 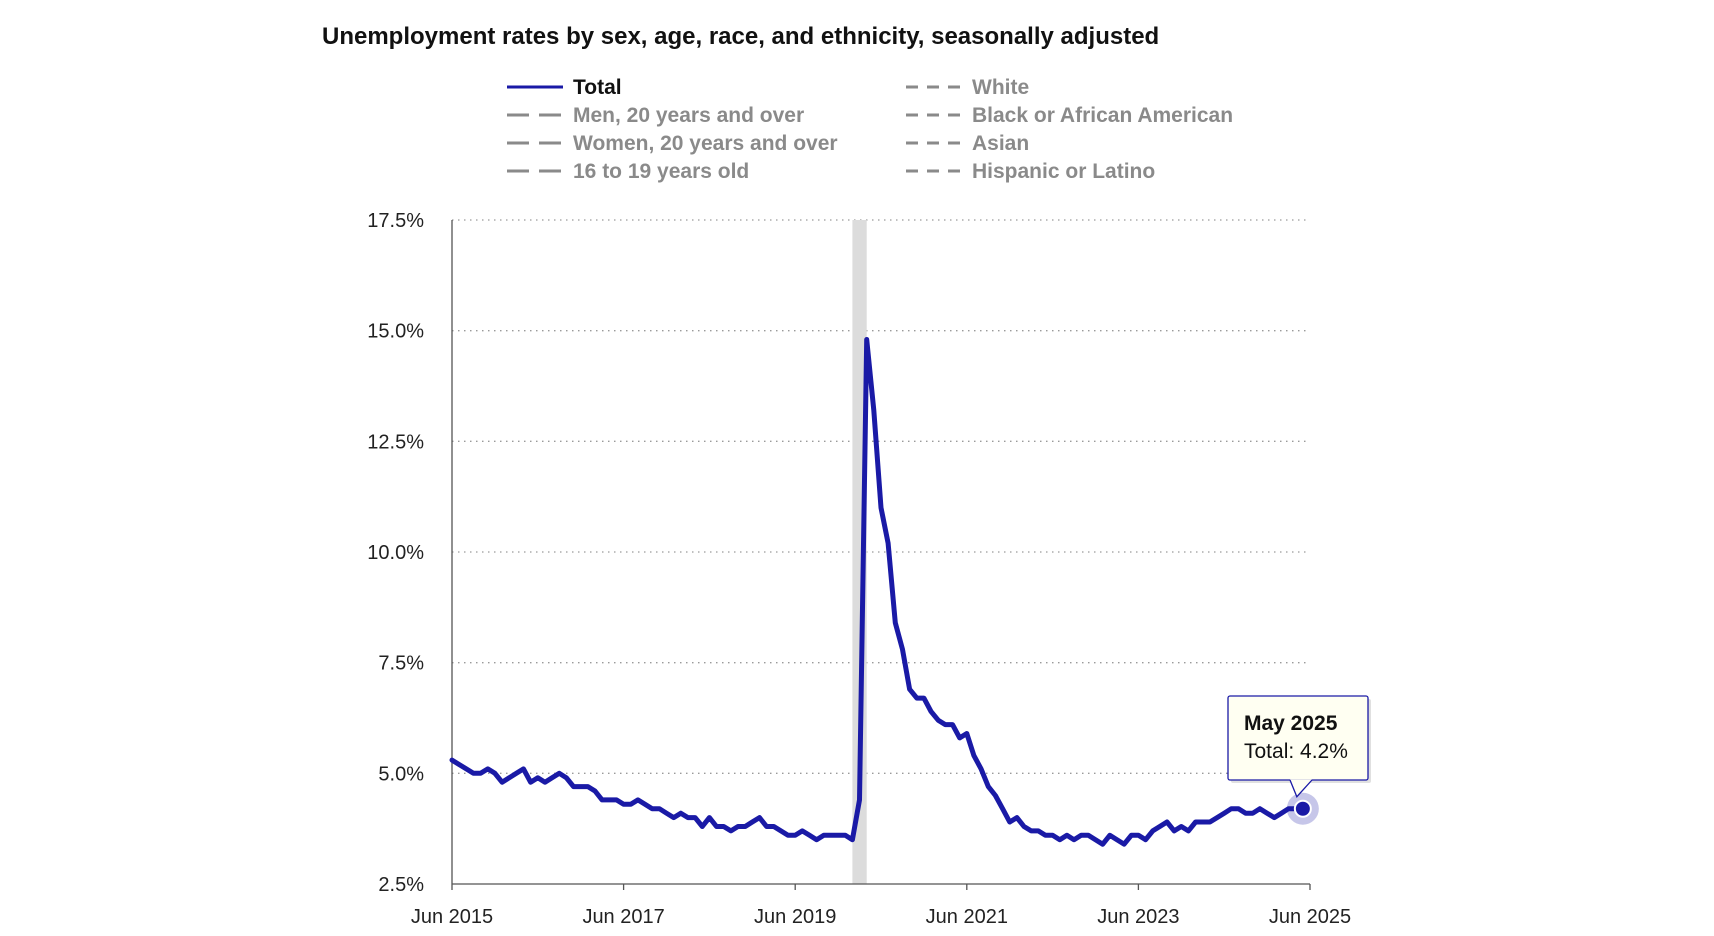 What do you see at coordinates (1000, 87) in the screenshot?
I see `legend-label: White` at bounding box center [1000, 87].